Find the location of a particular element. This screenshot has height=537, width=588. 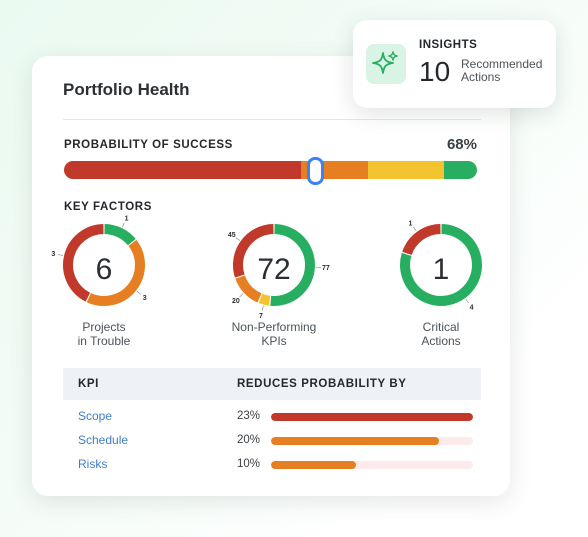

insights-subtitle: Recommended Actions is located at coordinates (501, 71).